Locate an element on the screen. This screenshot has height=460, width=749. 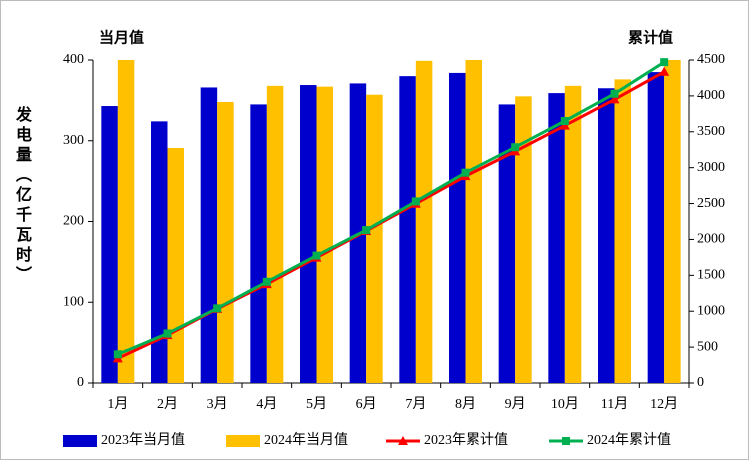
y-tick-label: 0 is located at coordinates (80, 382).